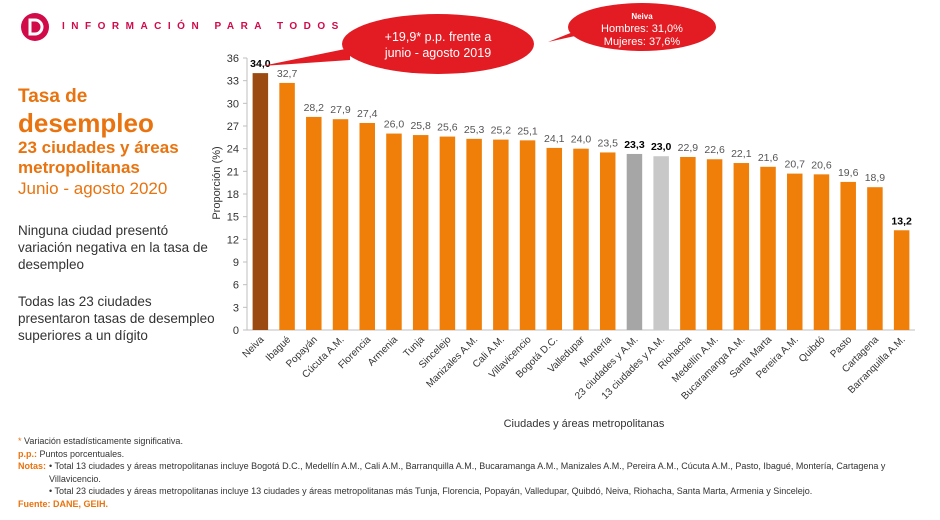  What do you see at coordinates (287, 74) in the screenshot?
I see `bar-value-label: 32,7` at bounding box center [287, 74].